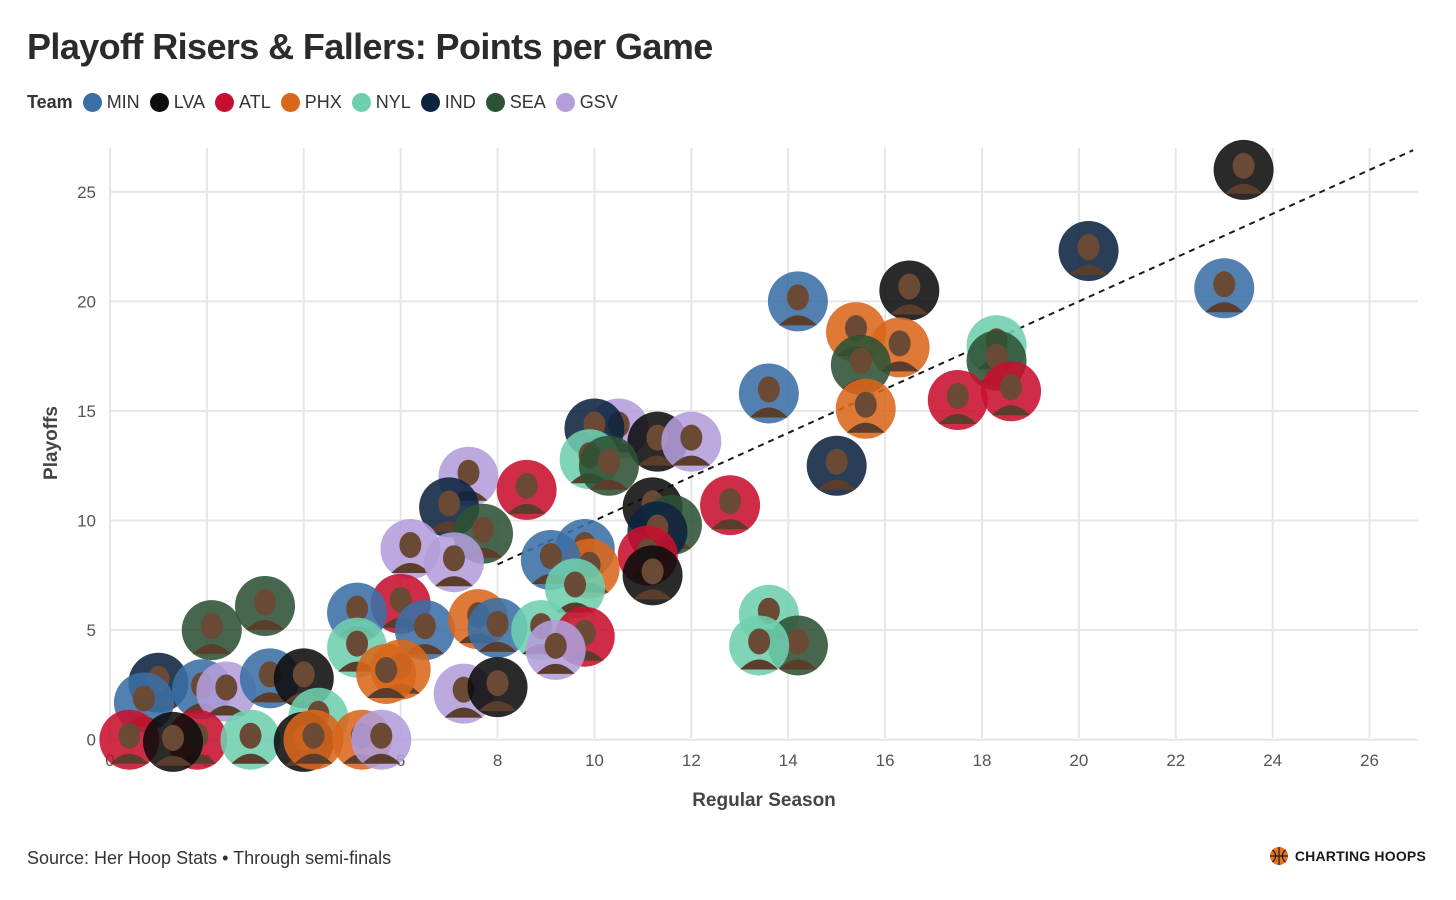  I want to click on legend-item-lva: LVA, so click(177, 102).